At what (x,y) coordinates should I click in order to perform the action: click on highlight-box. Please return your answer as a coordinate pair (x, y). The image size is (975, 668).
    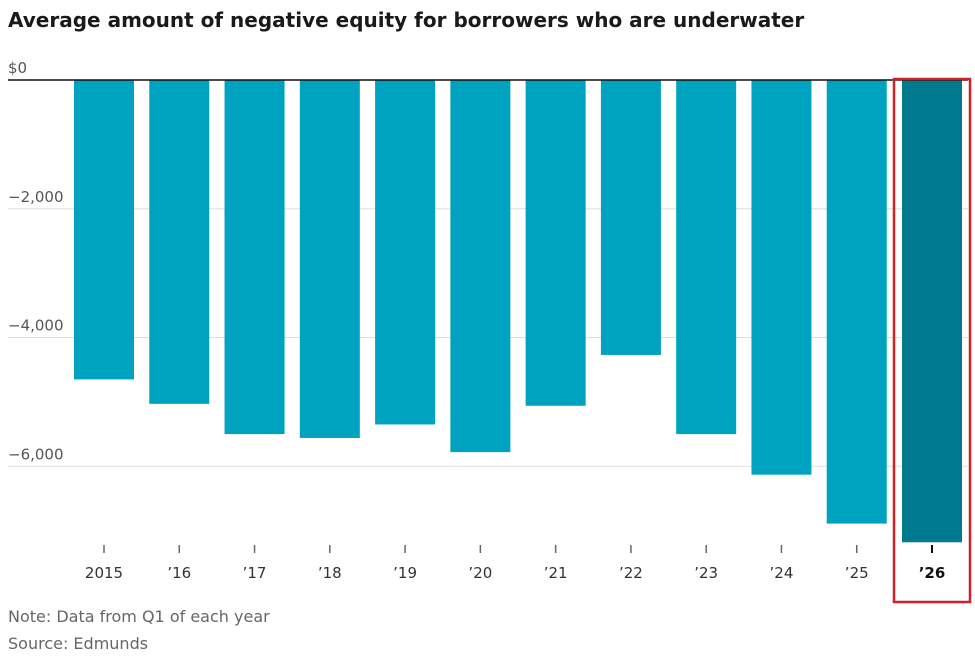
    Looking at the image, I should click on (932, 340).